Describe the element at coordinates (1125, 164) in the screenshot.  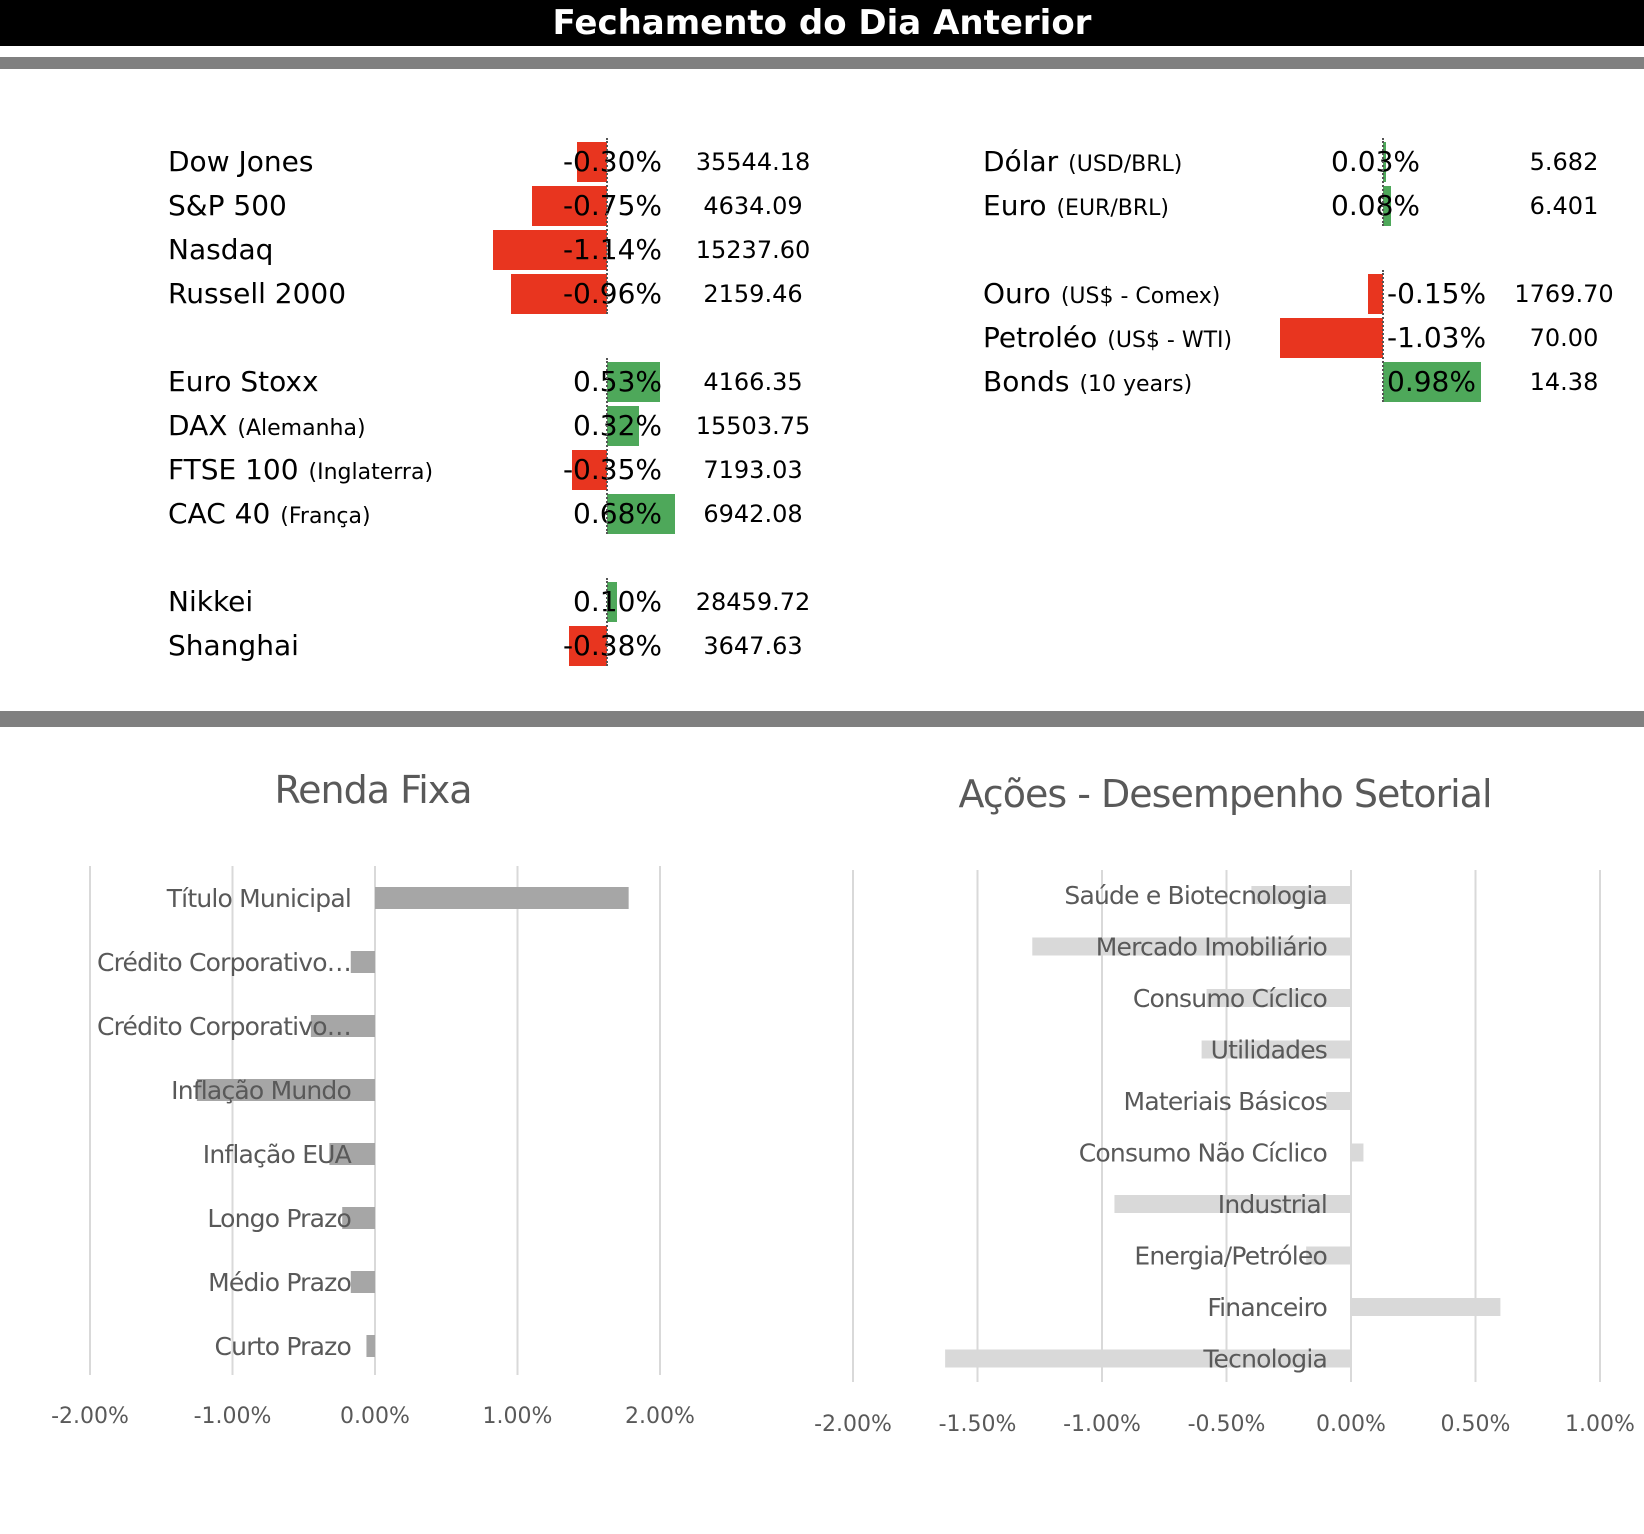
I see `qualifier-text: (USD/BRL)` at that location.